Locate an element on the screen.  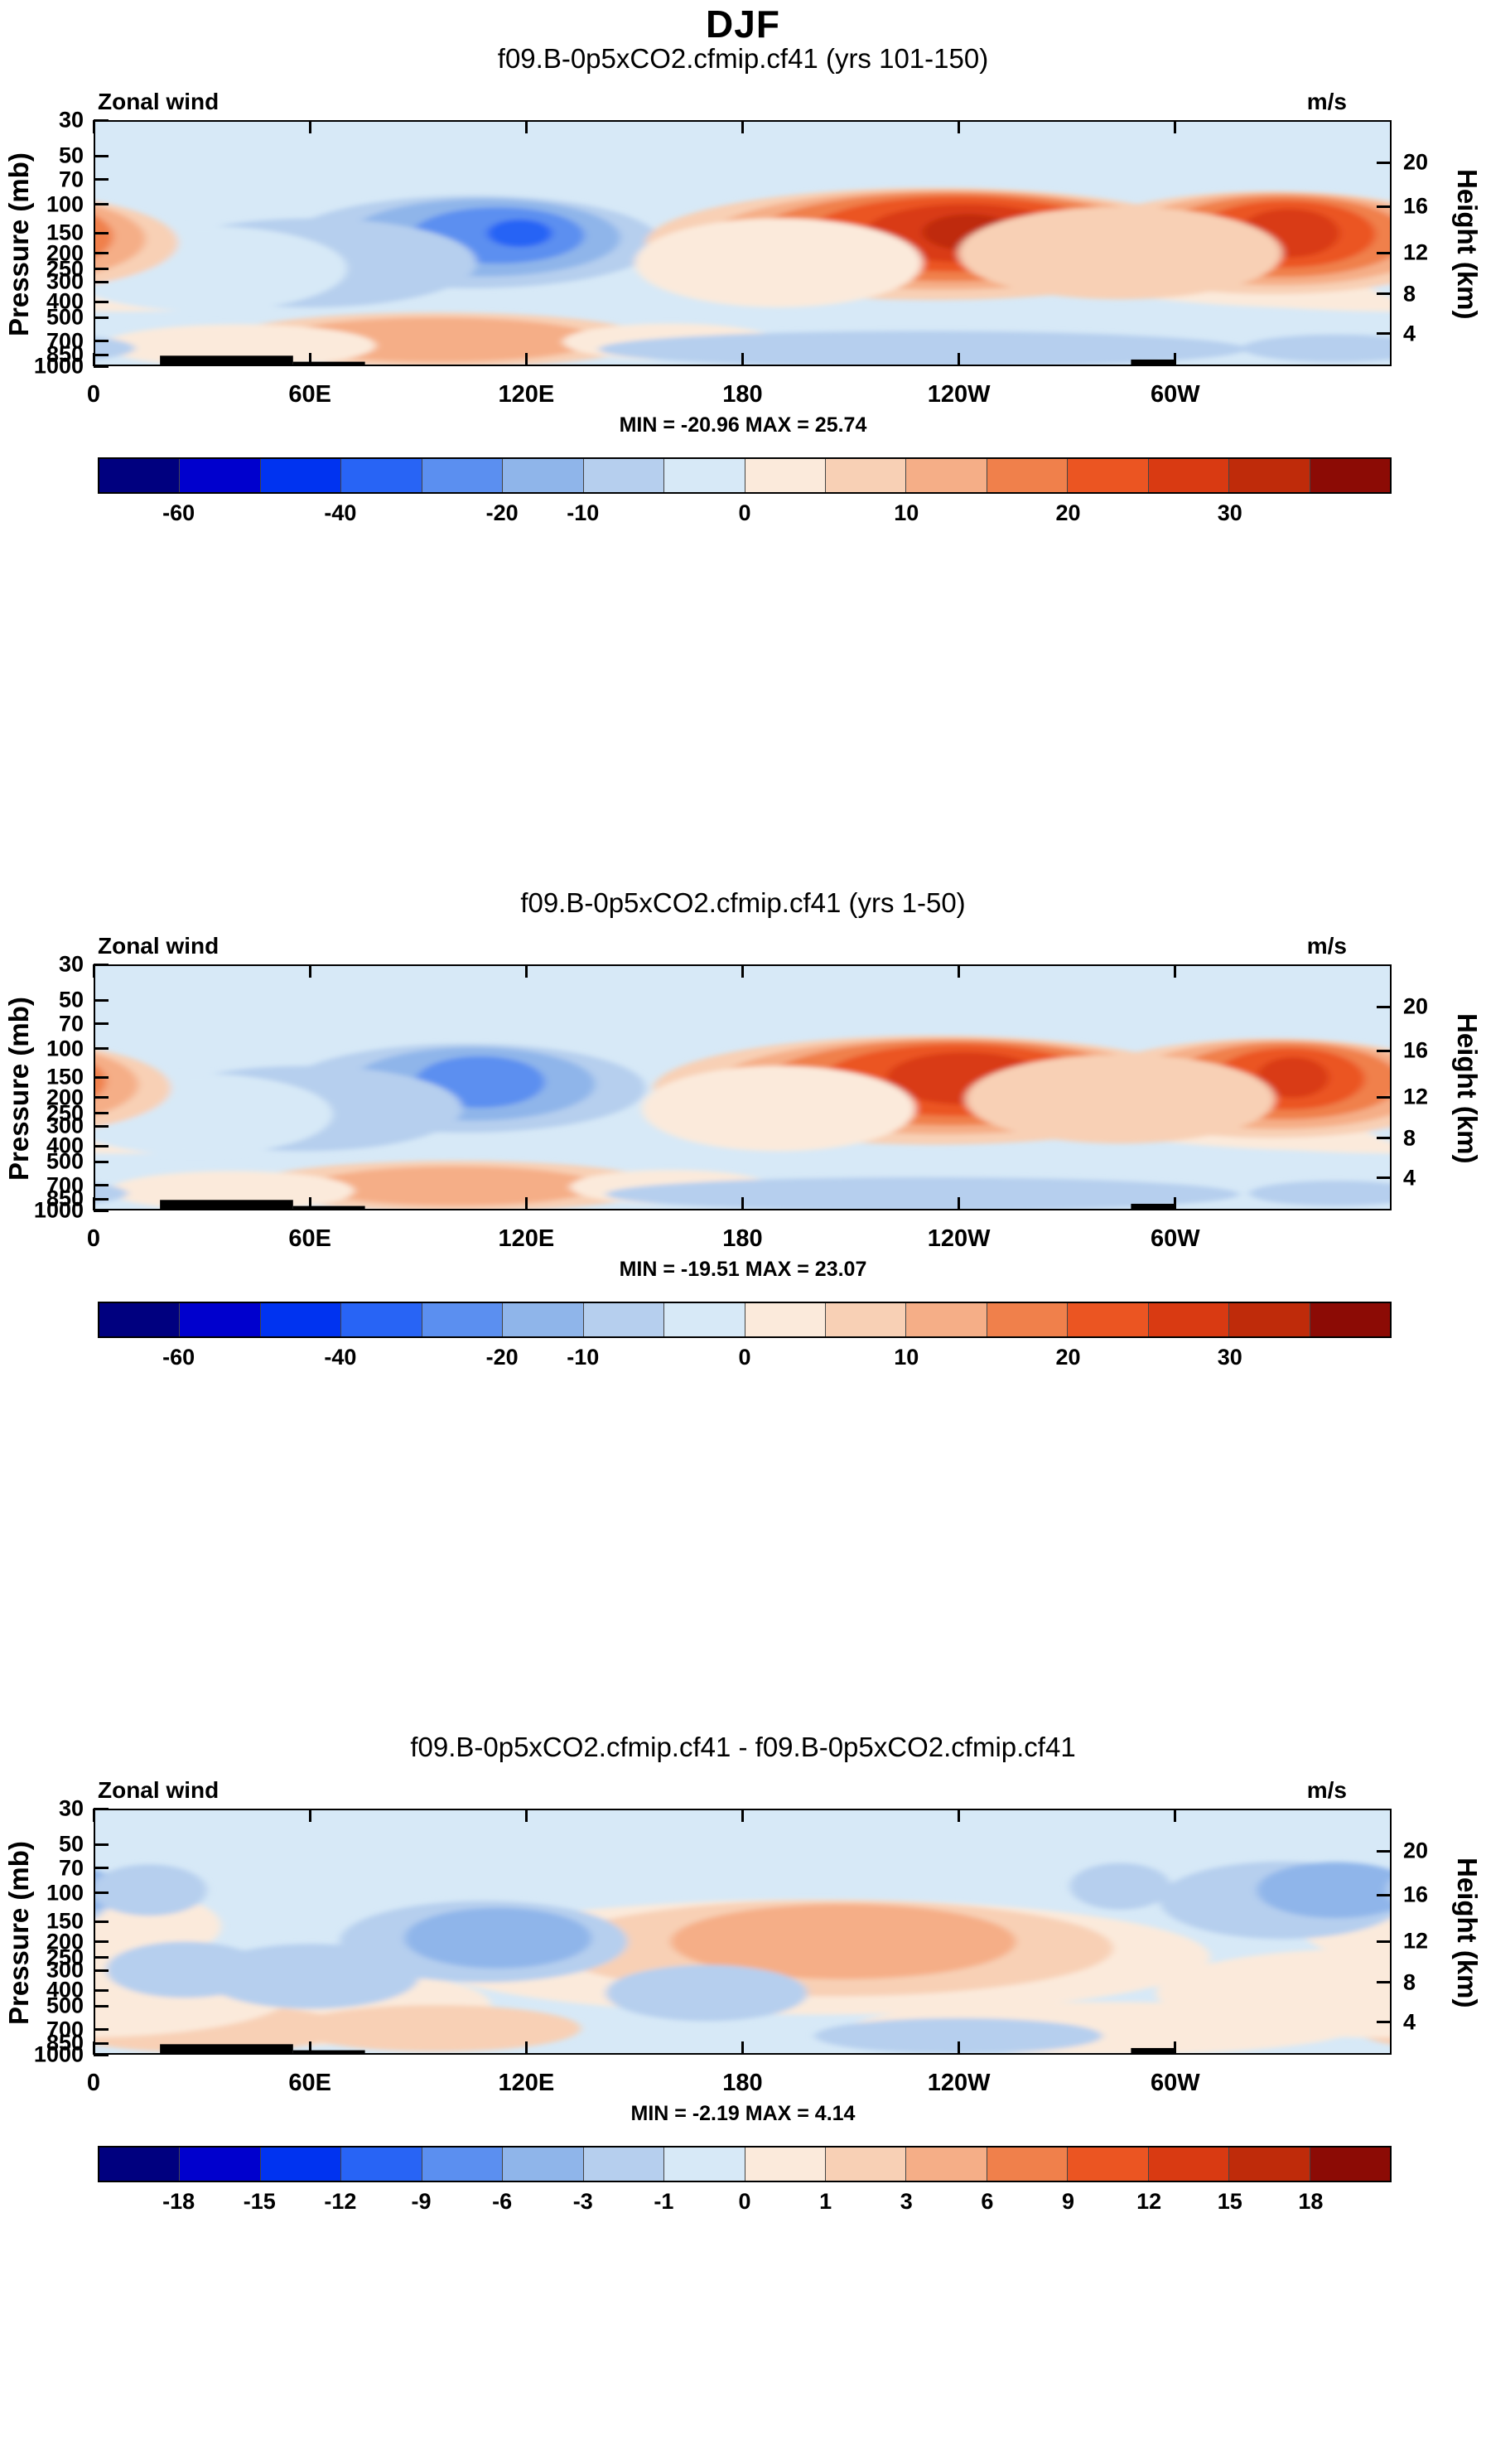
panel-1-height-tick: 12 is located at coordinates (1416, 252).